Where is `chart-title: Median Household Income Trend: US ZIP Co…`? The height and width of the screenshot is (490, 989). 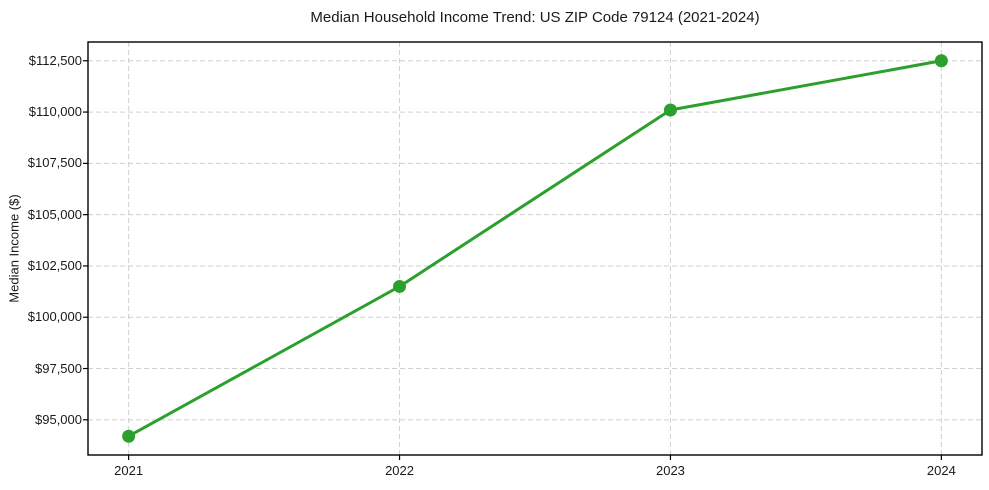 chart-title: Median Household Income Trend: US ZIP Co… is located at coordinates (535, 17).